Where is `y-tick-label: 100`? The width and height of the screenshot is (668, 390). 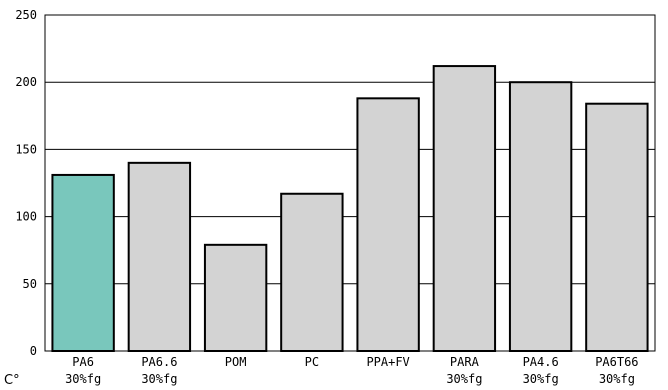 y-tick-label: 100 is located at coordinates (26, 217).